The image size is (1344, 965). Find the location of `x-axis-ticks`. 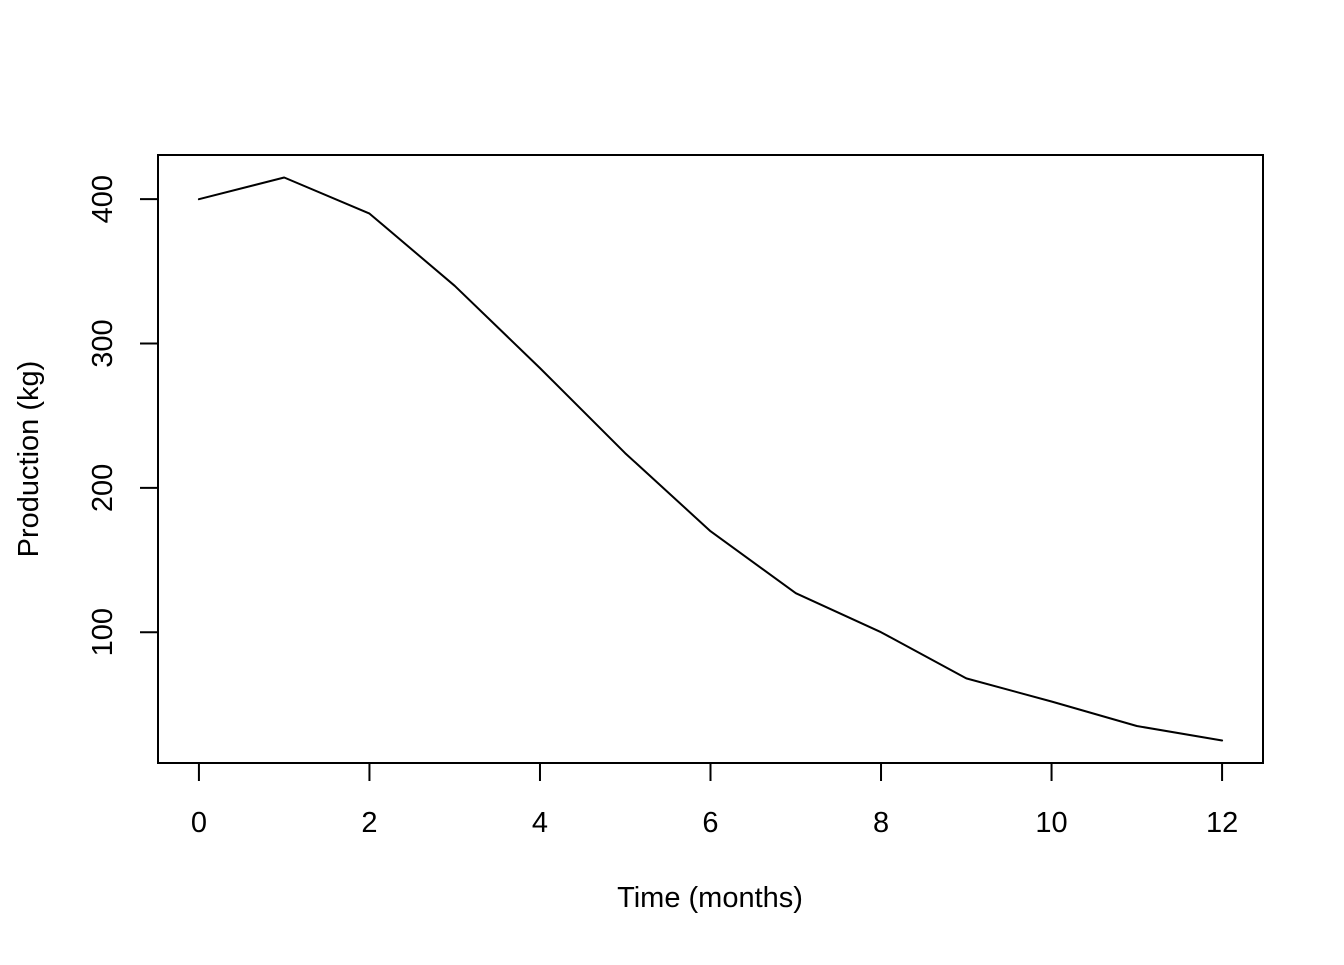

x-axis-ticks is located at coordinates (710, 772).